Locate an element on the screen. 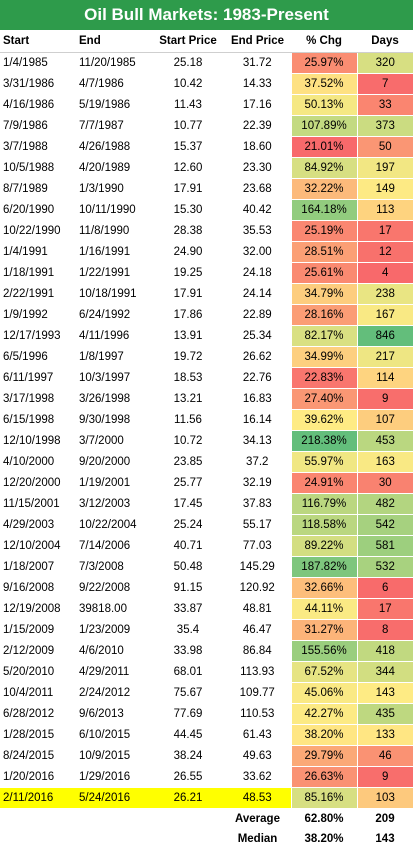 The height and width of the screenshot is (849, 413). cell-end: 5/19/1986 is located at coordinates (114, 105).